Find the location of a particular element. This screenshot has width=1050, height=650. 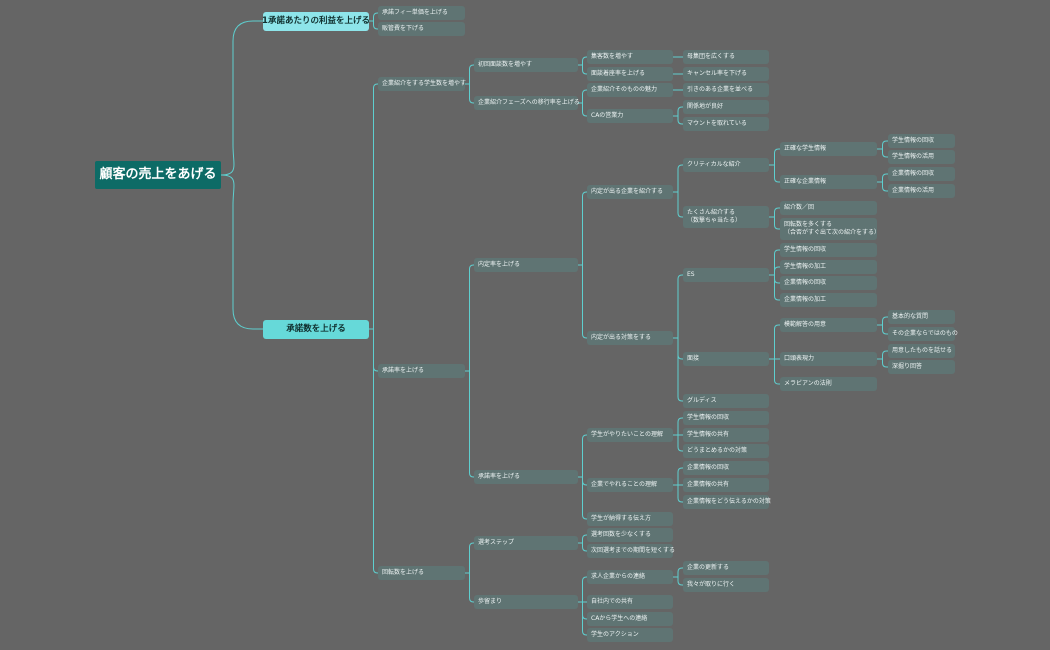

root-topic: 顧客の売上をあげる is located at coordinates (158, 175).